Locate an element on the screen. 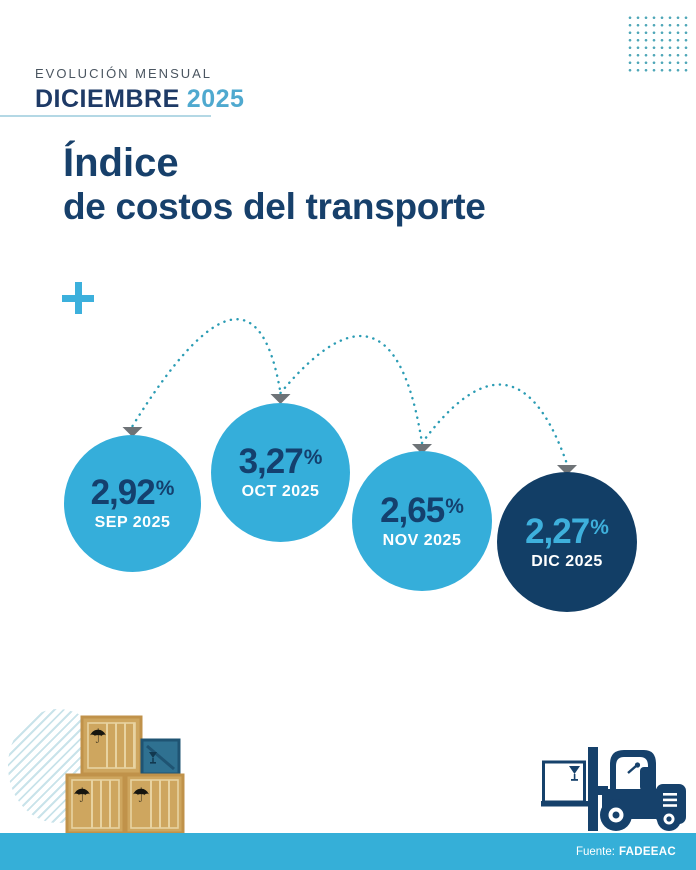  carried-box is located at coordinates (564, 782).